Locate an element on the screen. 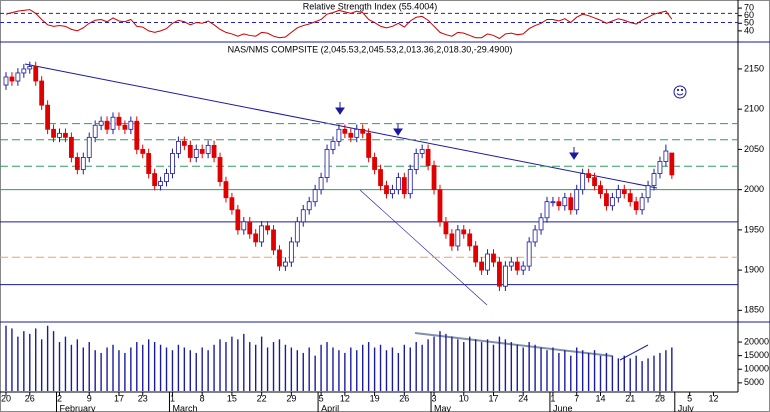 The image size is (770, 412). month-label: April is located at coordinates (330, 407).